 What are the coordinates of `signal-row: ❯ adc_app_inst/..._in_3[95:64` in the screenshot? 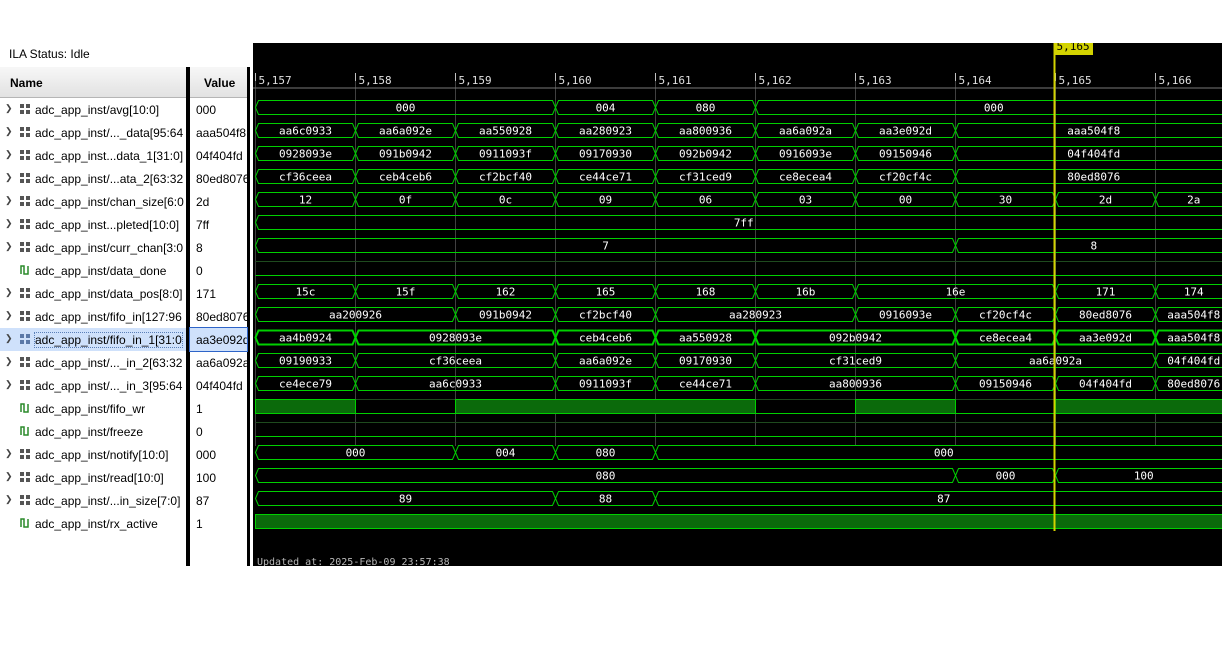 It's located at (93, 385).